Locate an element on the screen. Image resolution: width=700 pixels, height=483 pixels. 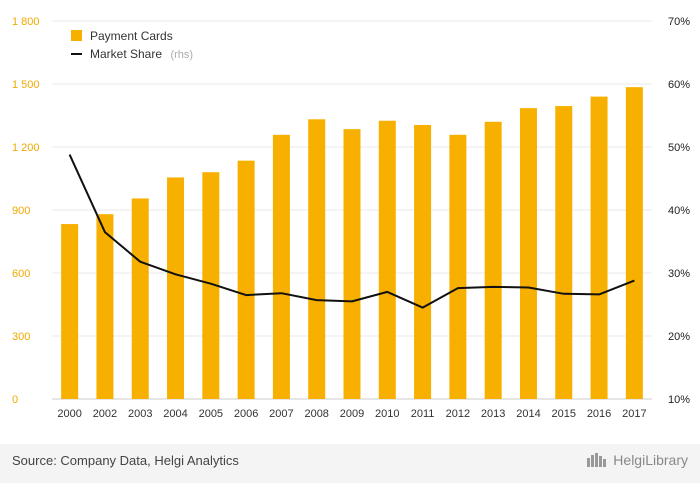
x-tick-label: 2009 is located at coordinates (352, 414).